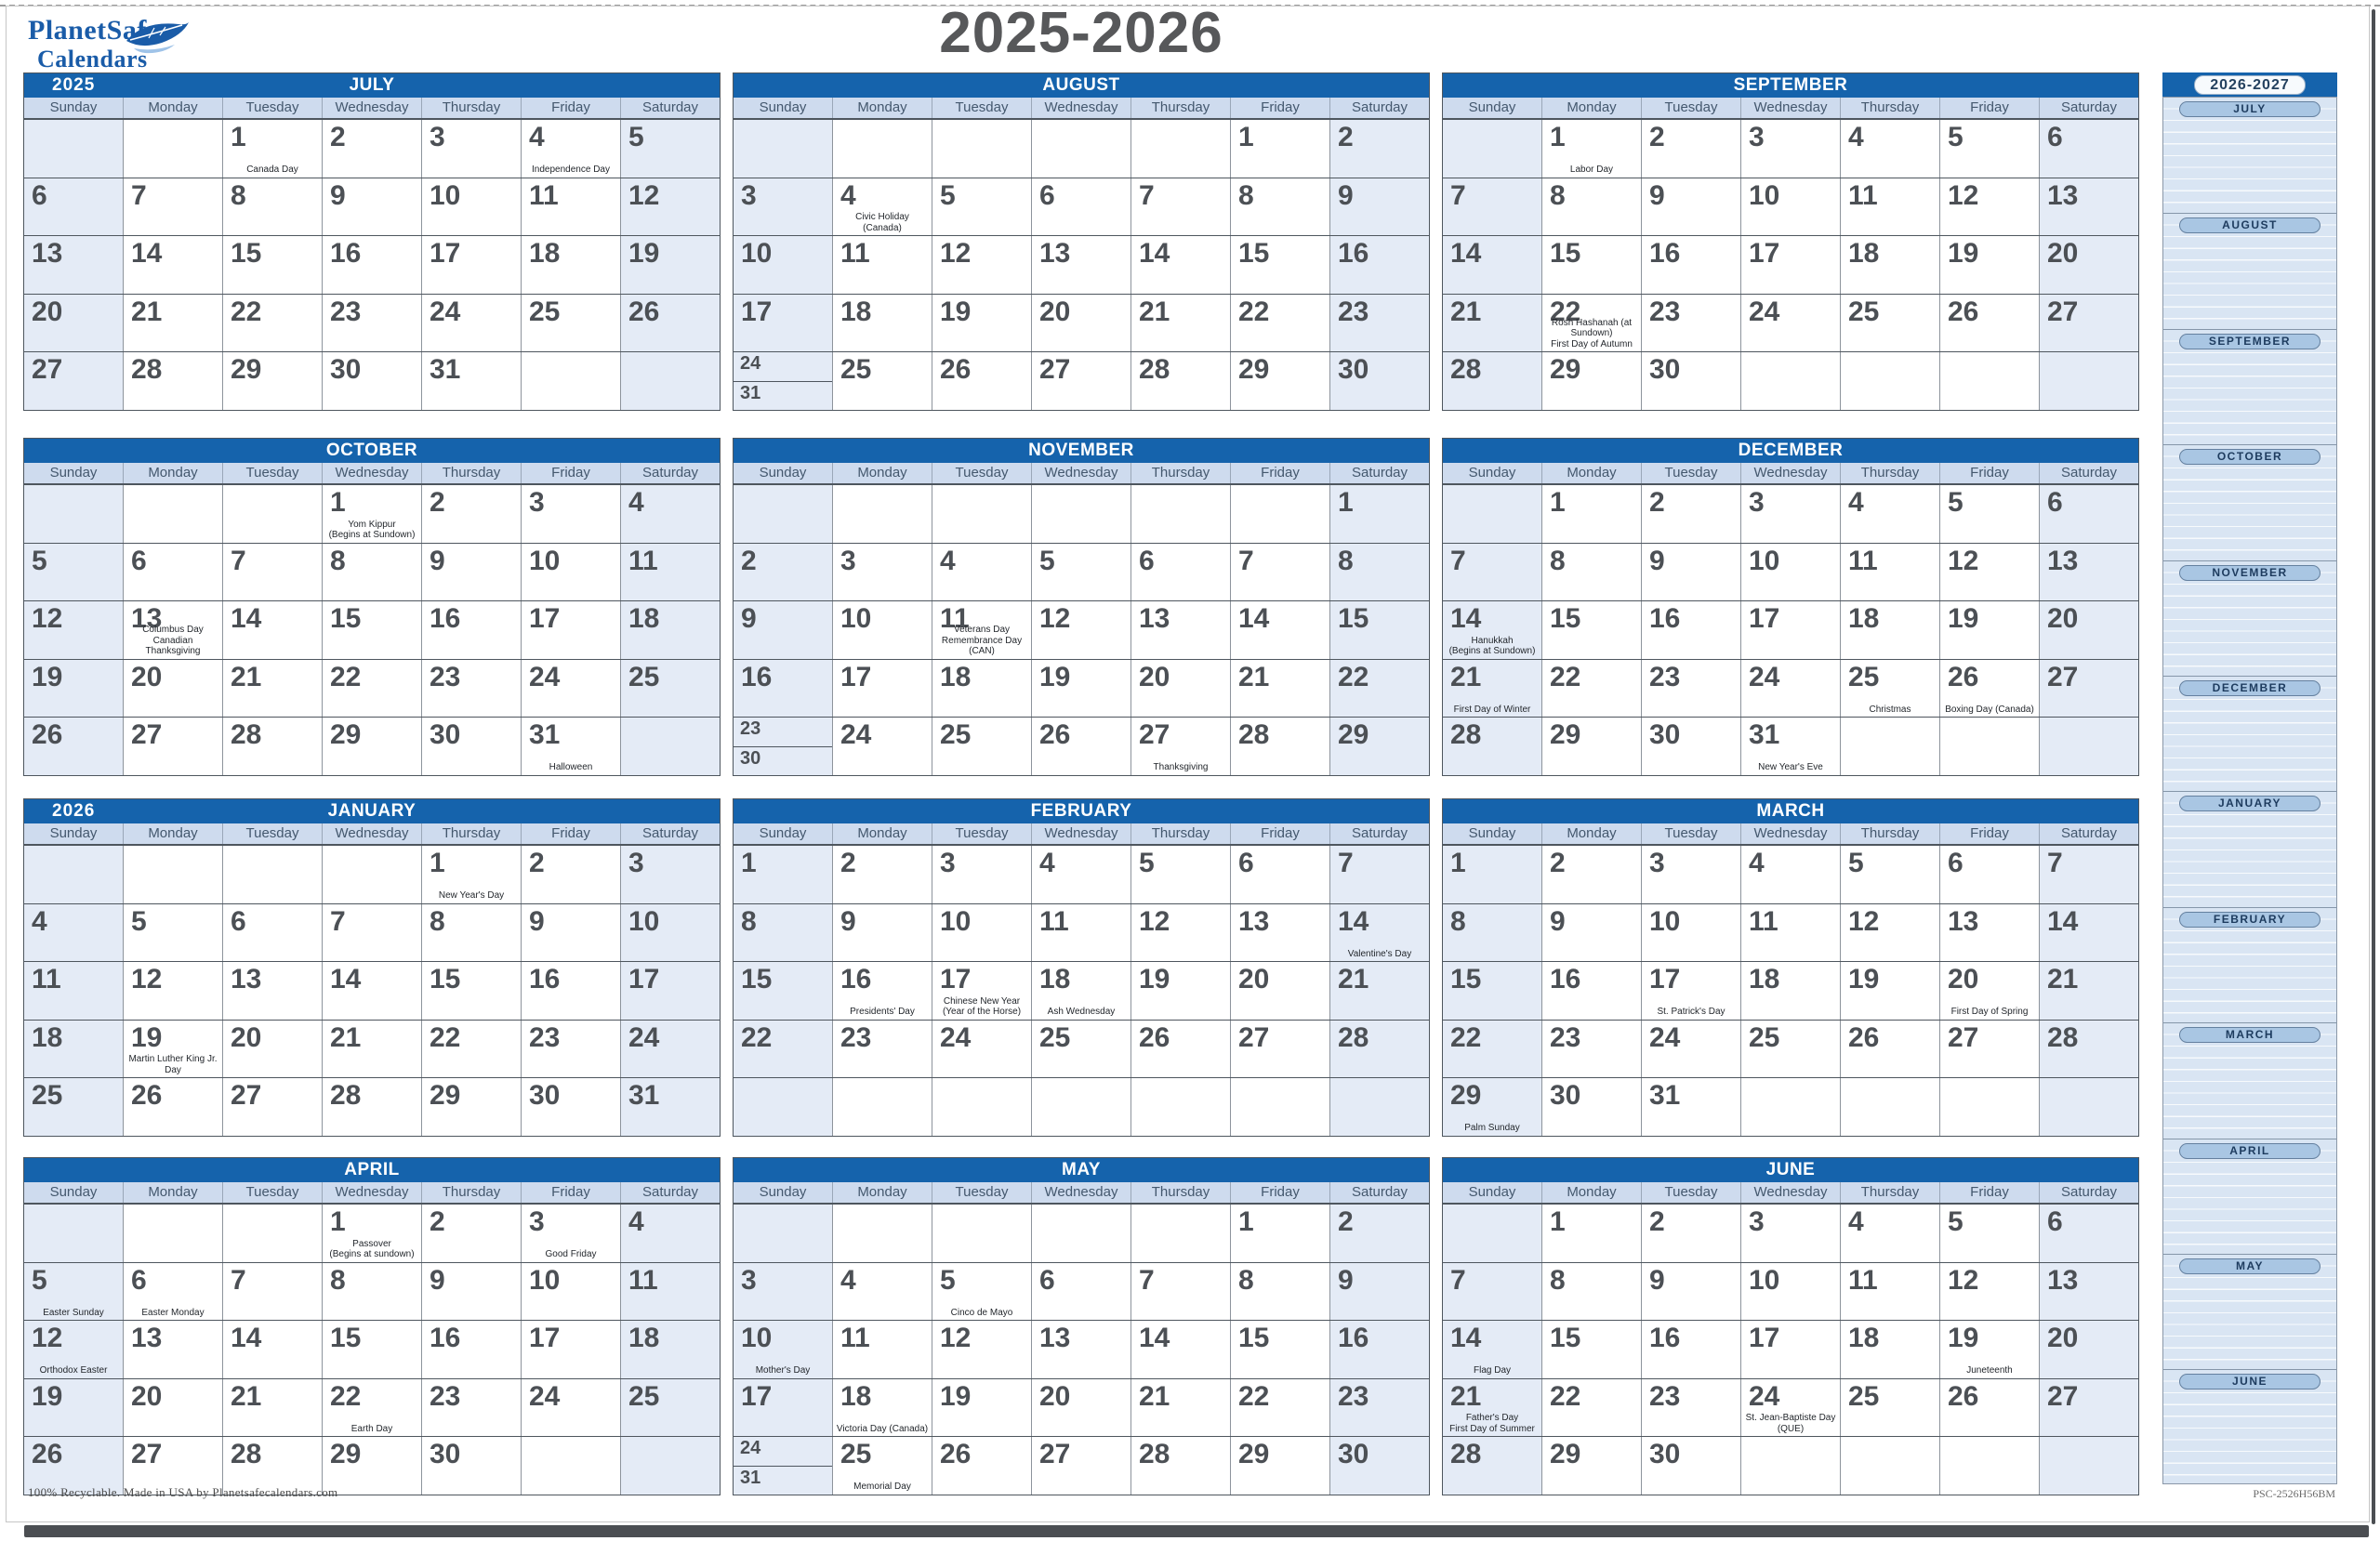 This screenshot has height=1541, width=2380. I want to click on day-cell: 21 Father's Day First Day of Summer, so click(1492, 1407).